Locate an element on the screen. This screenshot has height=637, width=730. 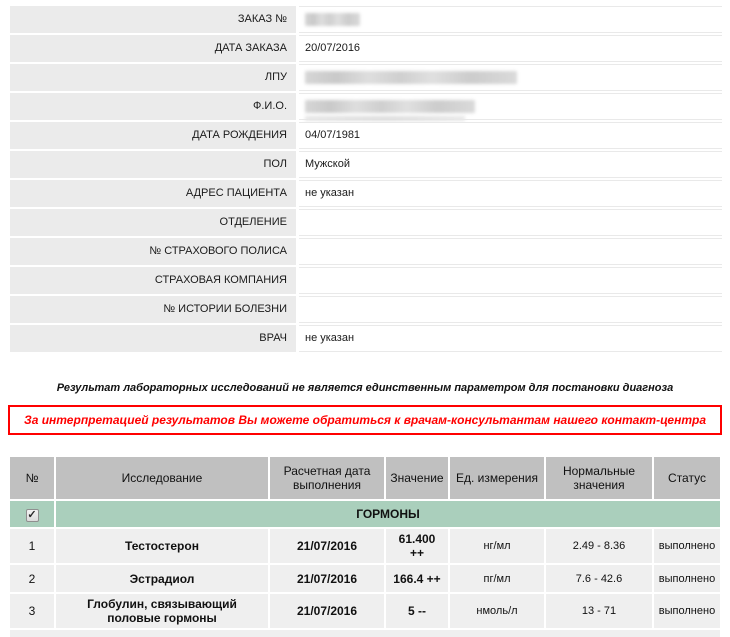
header-status: Статус is located at coordinates (687, 478).